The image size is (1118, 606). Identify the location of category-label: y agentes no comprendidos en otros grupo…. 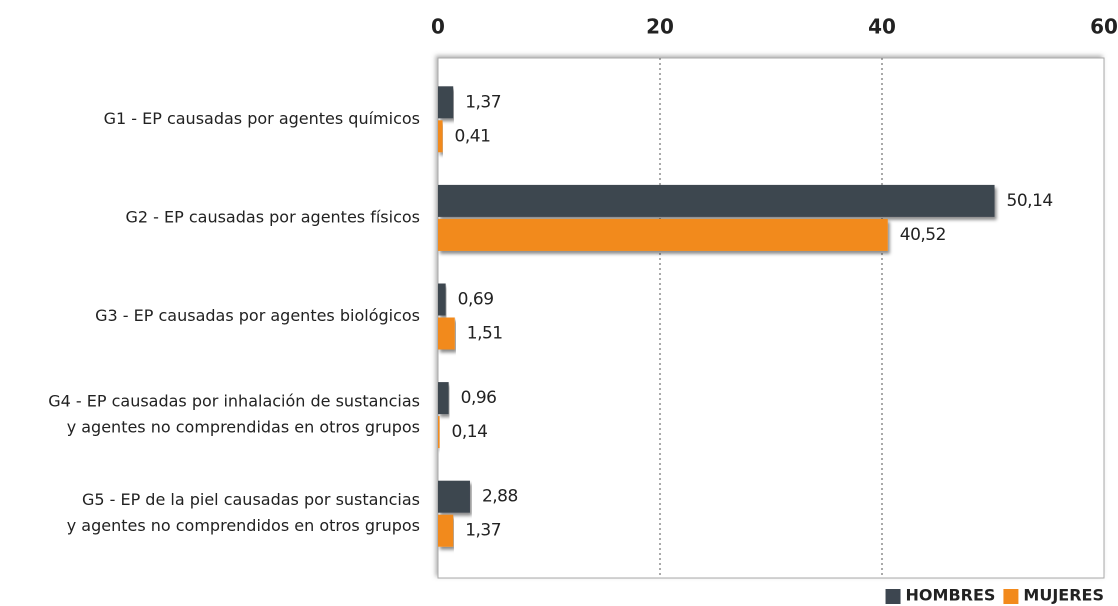
(243, 525).